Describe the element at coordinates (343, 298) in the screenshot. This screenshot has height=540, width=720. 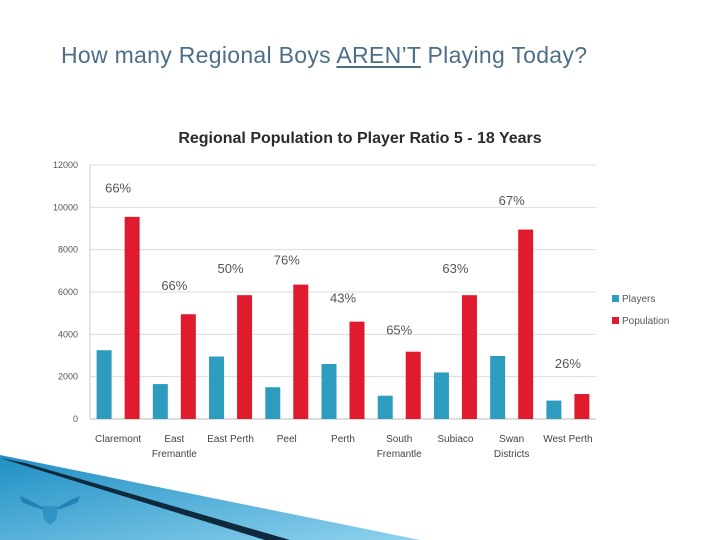
I see `ratio-label: 43%` at that location.